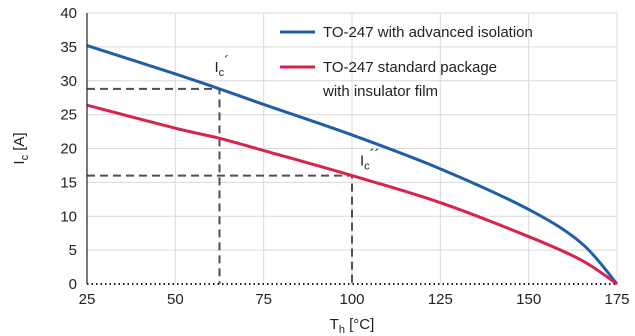 This screenshot has height=336, width=635. What do you see at coordinates (370, 160) in the screenshot?
I see `annotation-ic-double-prime: Ic´´` at bounding box center [370, 160].